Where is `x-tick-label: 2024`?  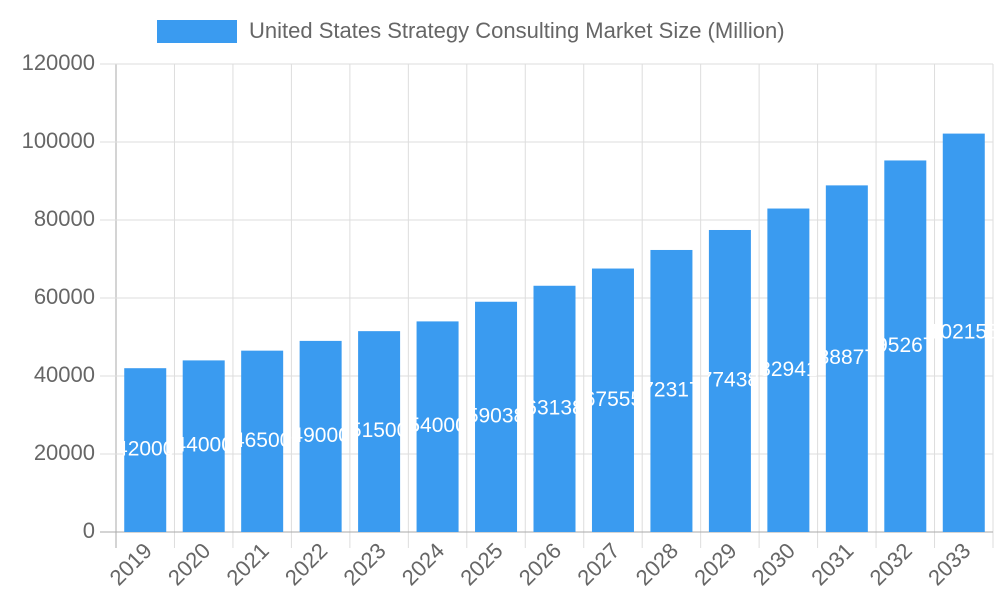
x-tick-label: 2024 is located at coordinates (423, 564).